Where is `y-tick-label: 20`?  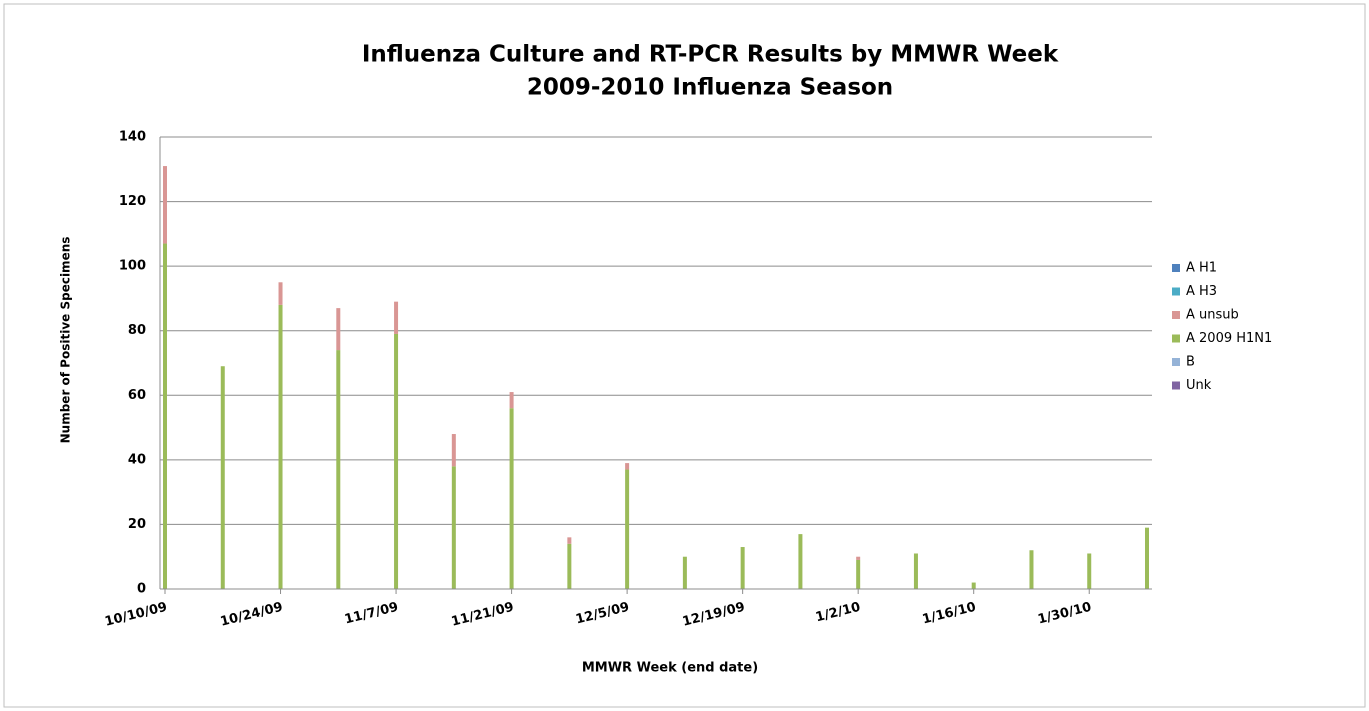 y-tick-label: 20 is located at coordinates (137, 524).